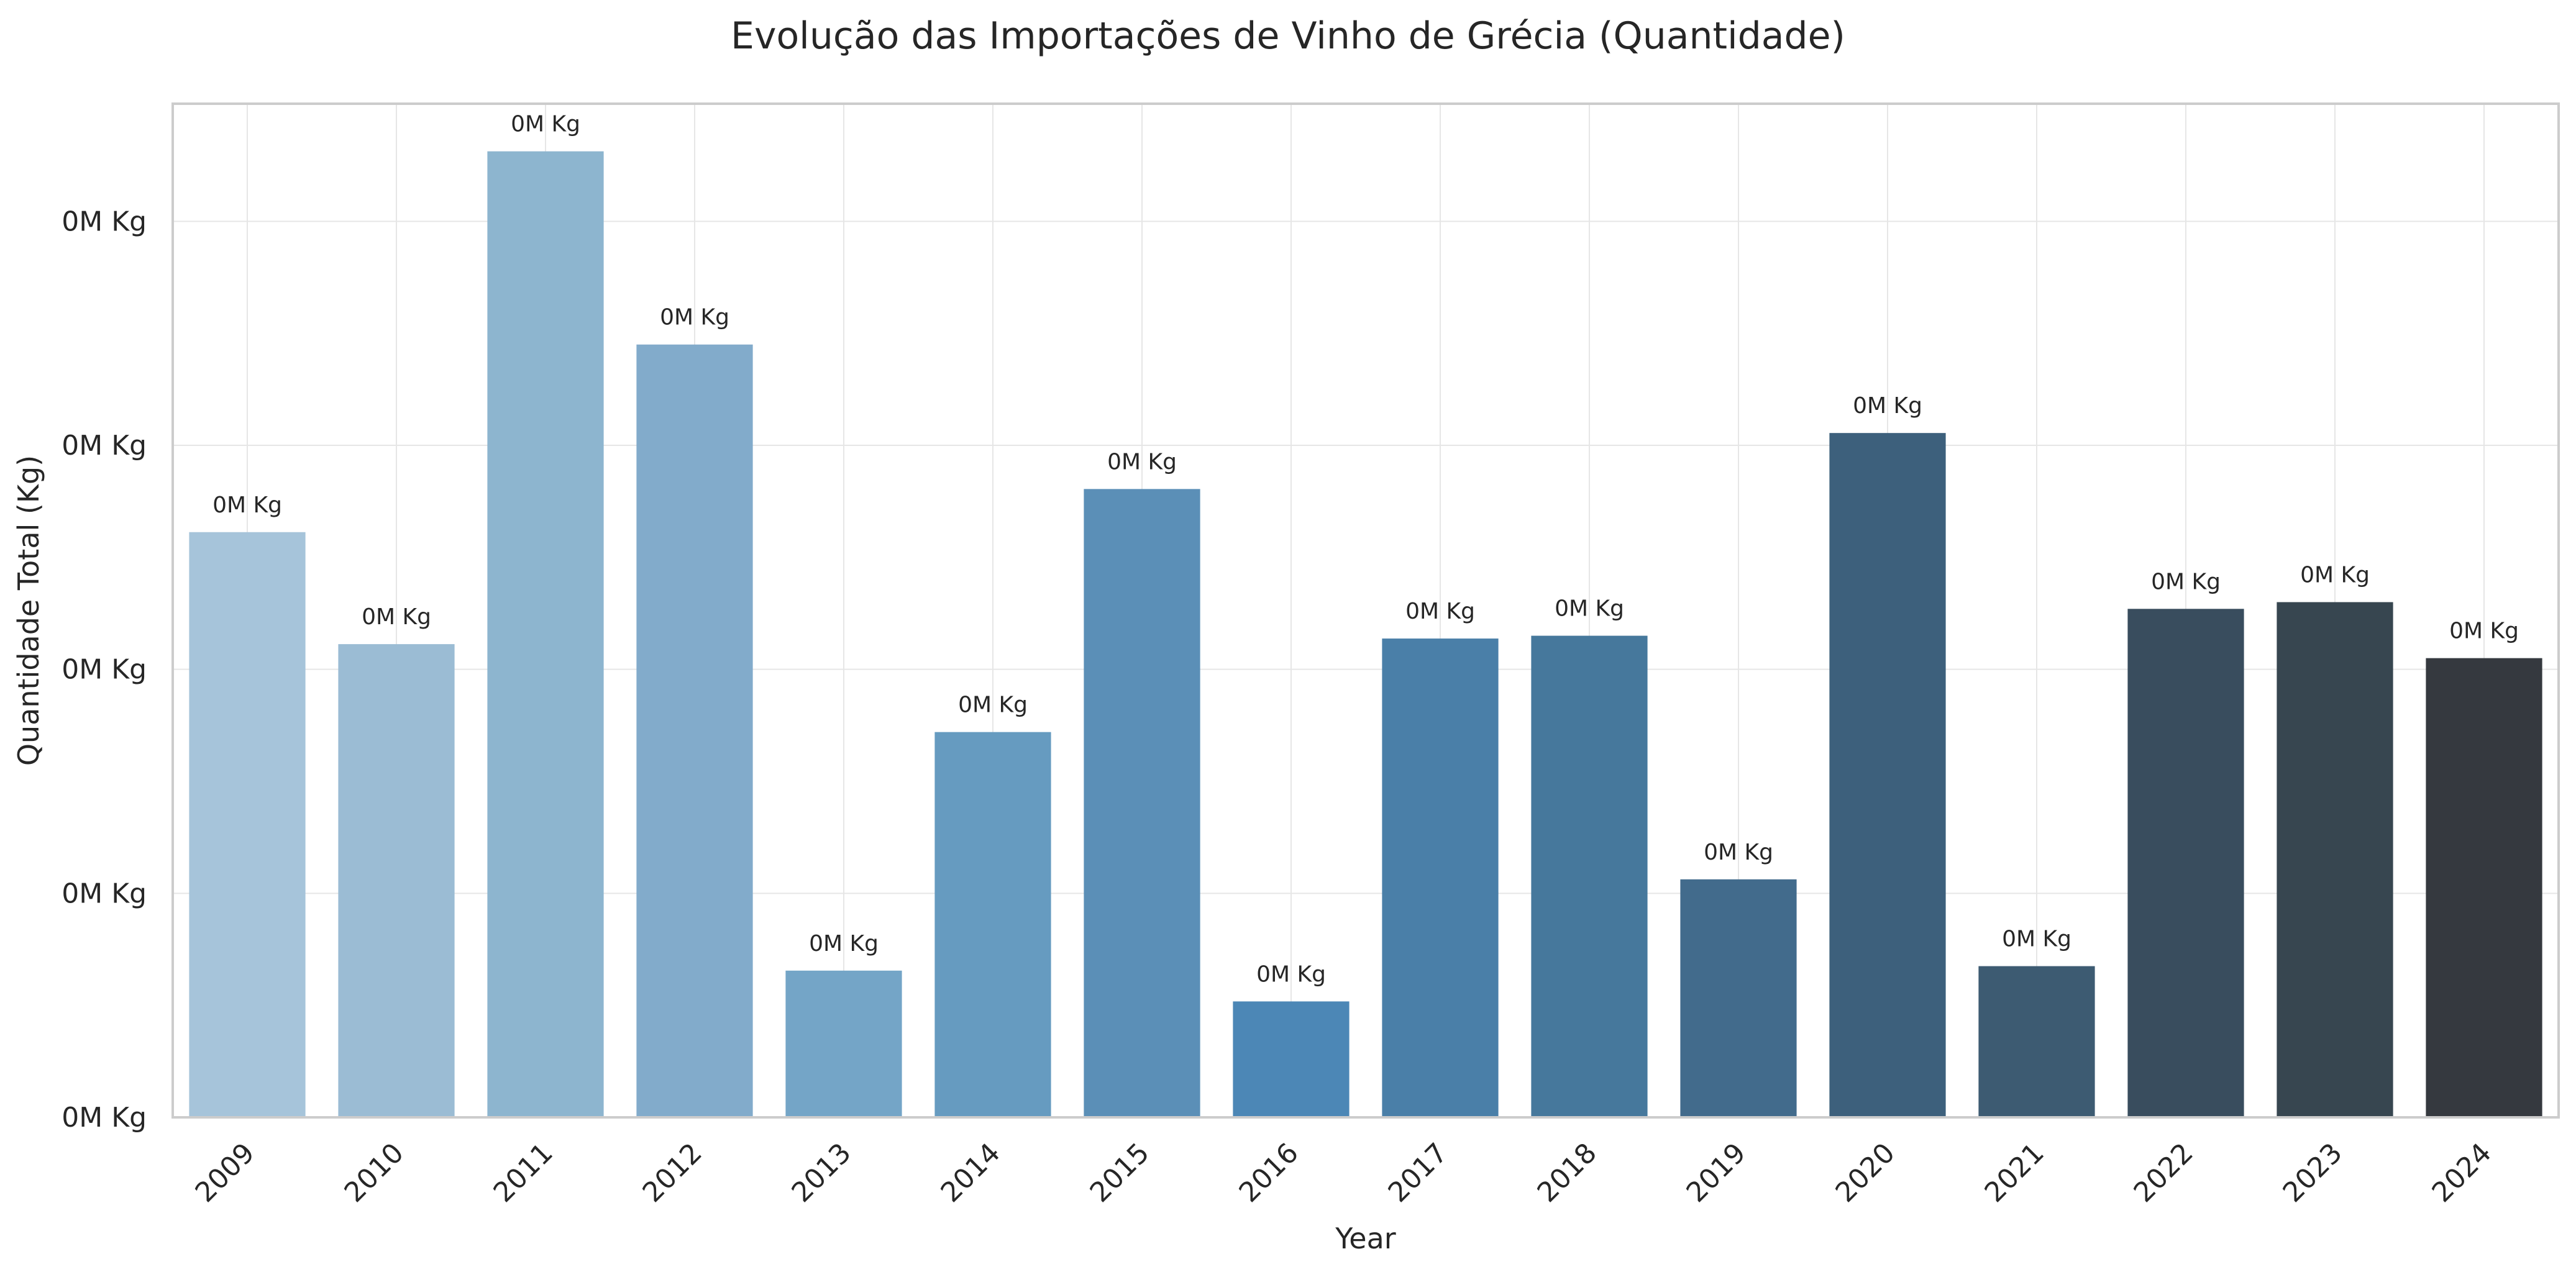 The width and height of the screenshot is (2576, 1272). I want to click on y-tick-layer: 0M Kg 0M Kg 0M Kg 0M Kg 0M Kg, so click(104, 670).